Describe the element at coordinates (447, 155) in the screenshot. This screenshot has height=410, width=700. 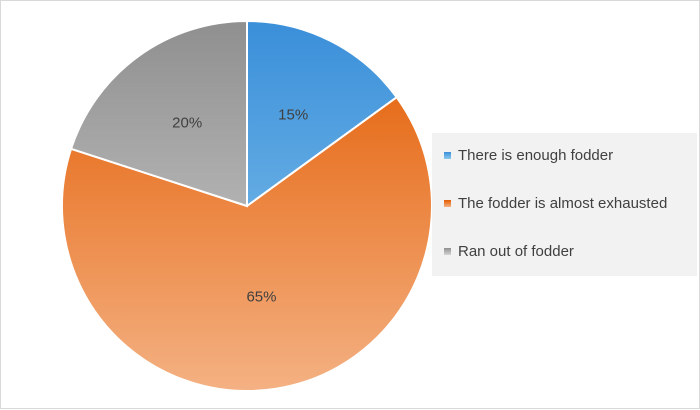
I see `legend-swatch-enough-fodder` at that location.